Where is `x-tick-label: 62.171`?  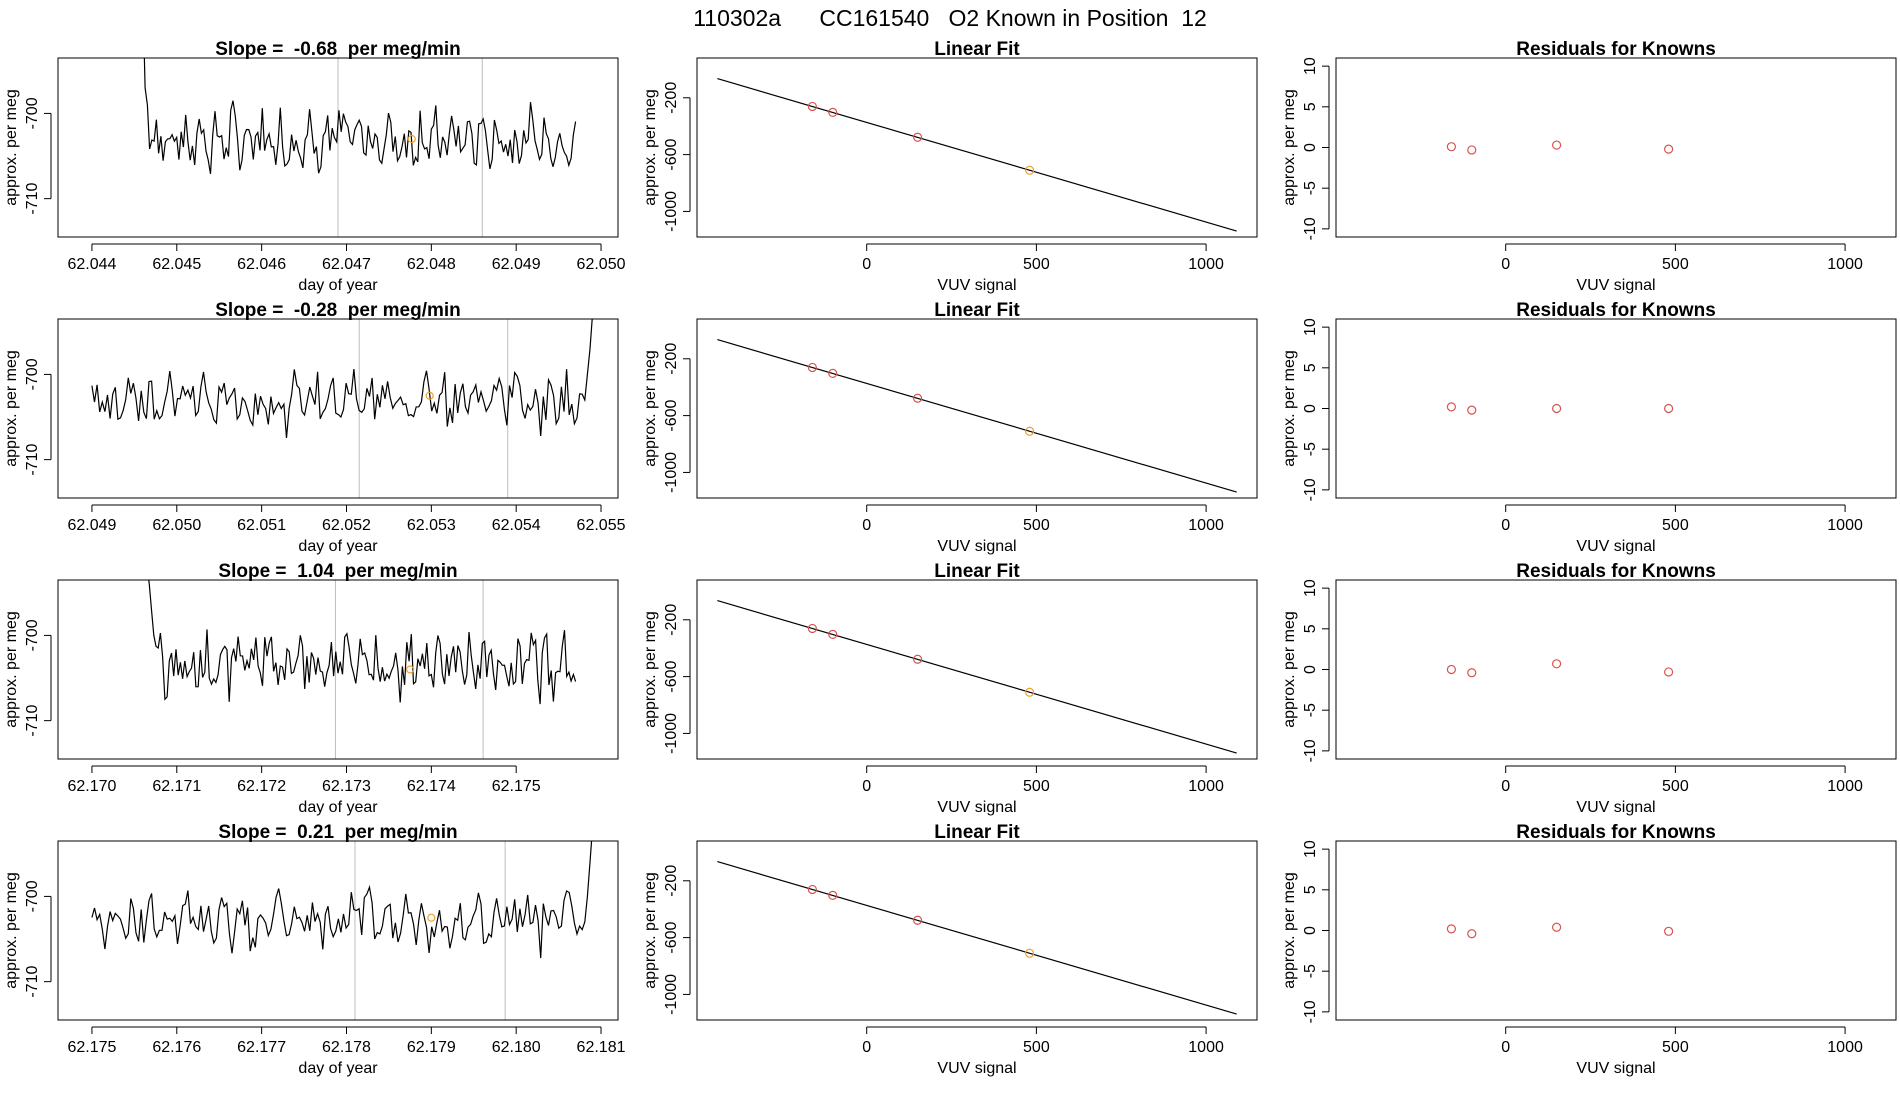
x-tick-label: 62.171 is located at coordinates (176, 786).